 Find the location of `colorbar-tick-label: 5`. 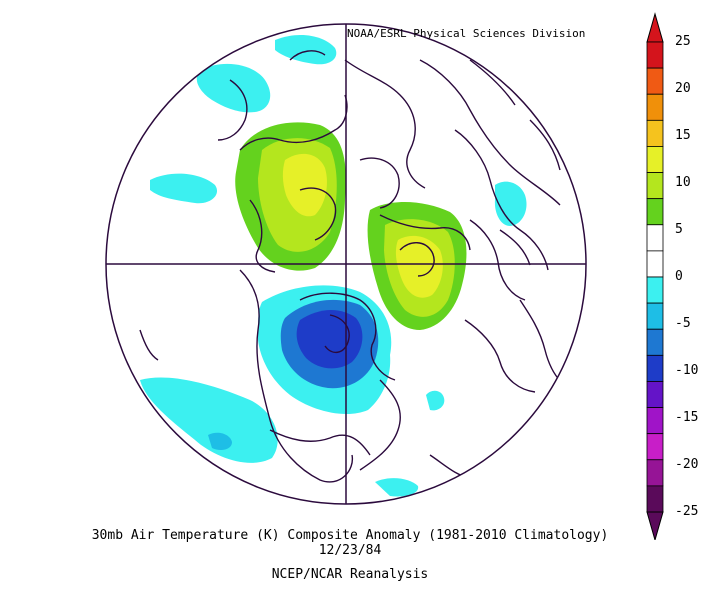

colorbar-tick-label: 5 is located at coordinates (679, 229).